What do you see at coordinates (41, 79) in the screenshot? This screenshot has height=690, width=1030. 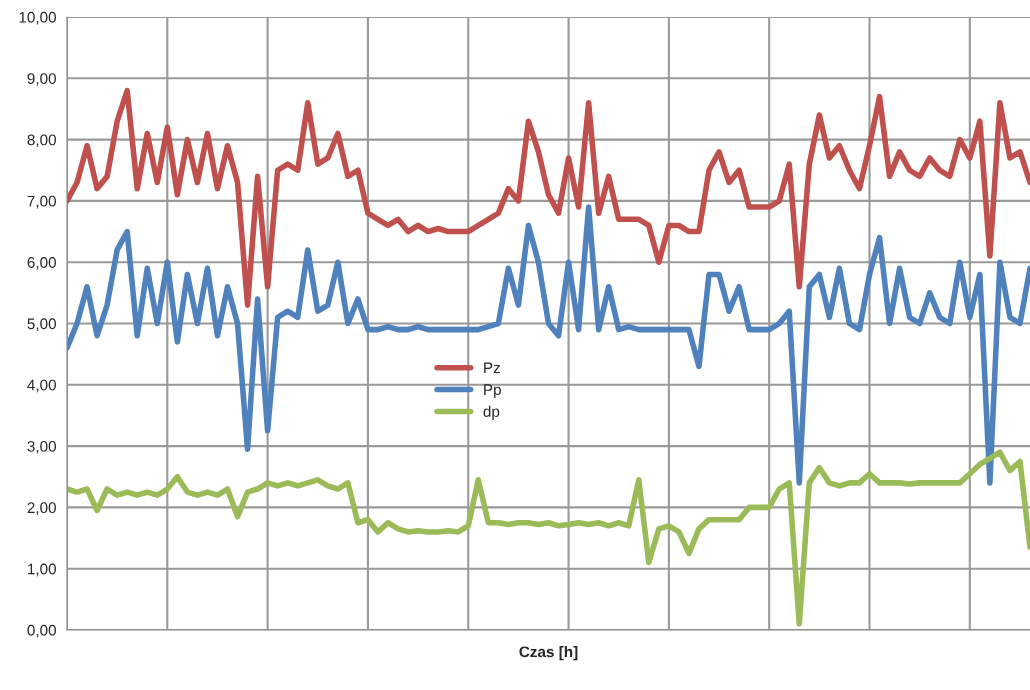 I see `y-tick-label: 9,00` at bounding box center [41, 79].